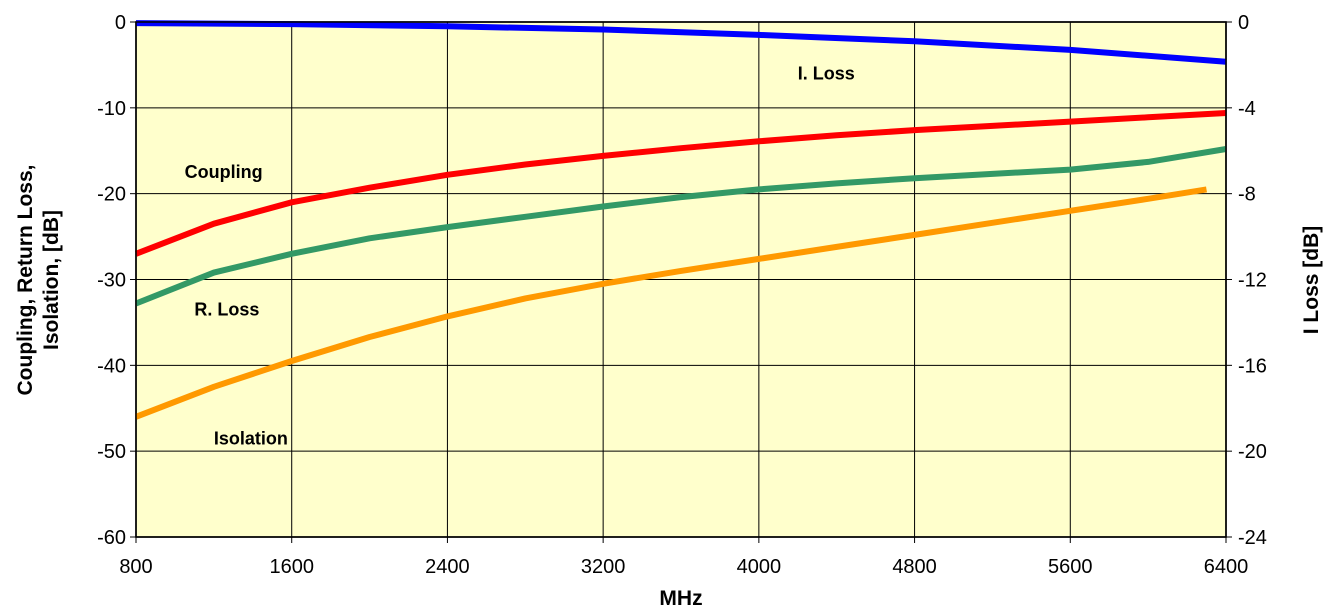 This screenshot has width=1330, height=612. I want to click on y-right-tick-label: -8, so click(1247, 195).